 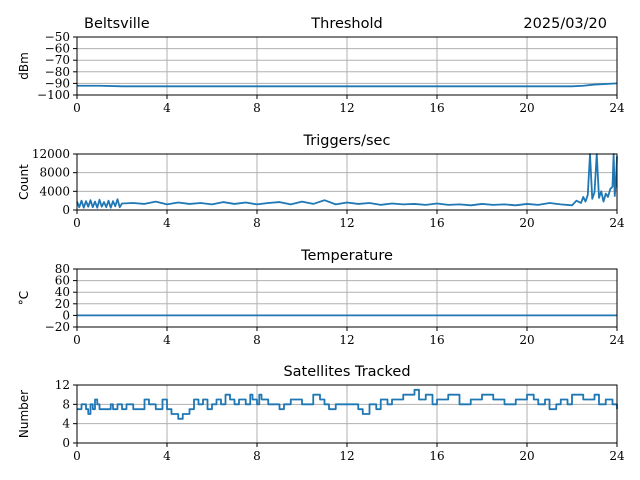 I want to click on temperature-x-tick-label: 20, so click(x=526, y=340).